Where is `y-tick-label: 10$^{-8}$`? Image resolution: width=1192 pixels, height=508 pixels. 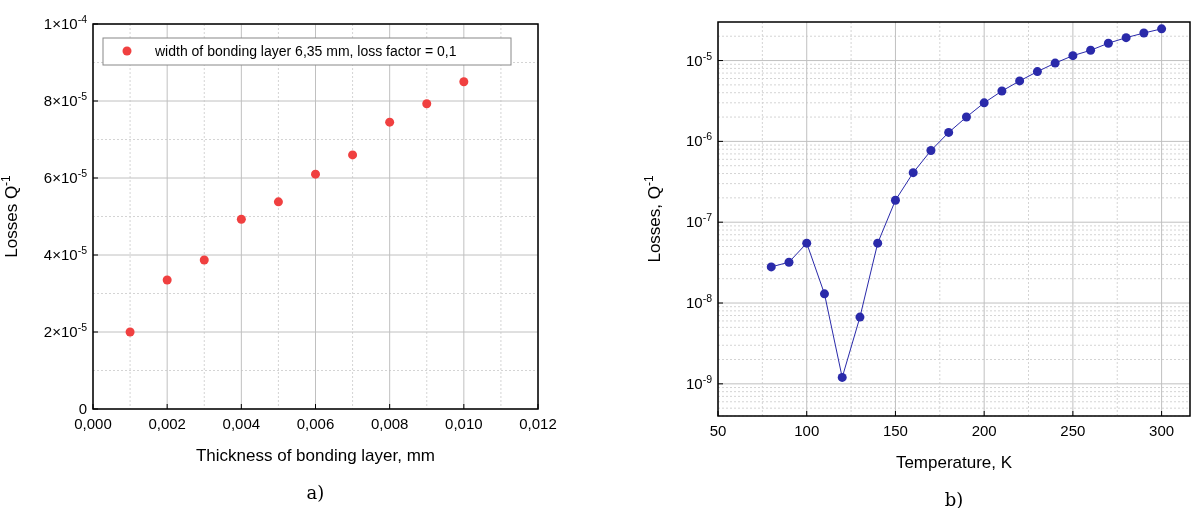 y-tick-label: 10$^{-8}$ is located at coordinates (699, 302).